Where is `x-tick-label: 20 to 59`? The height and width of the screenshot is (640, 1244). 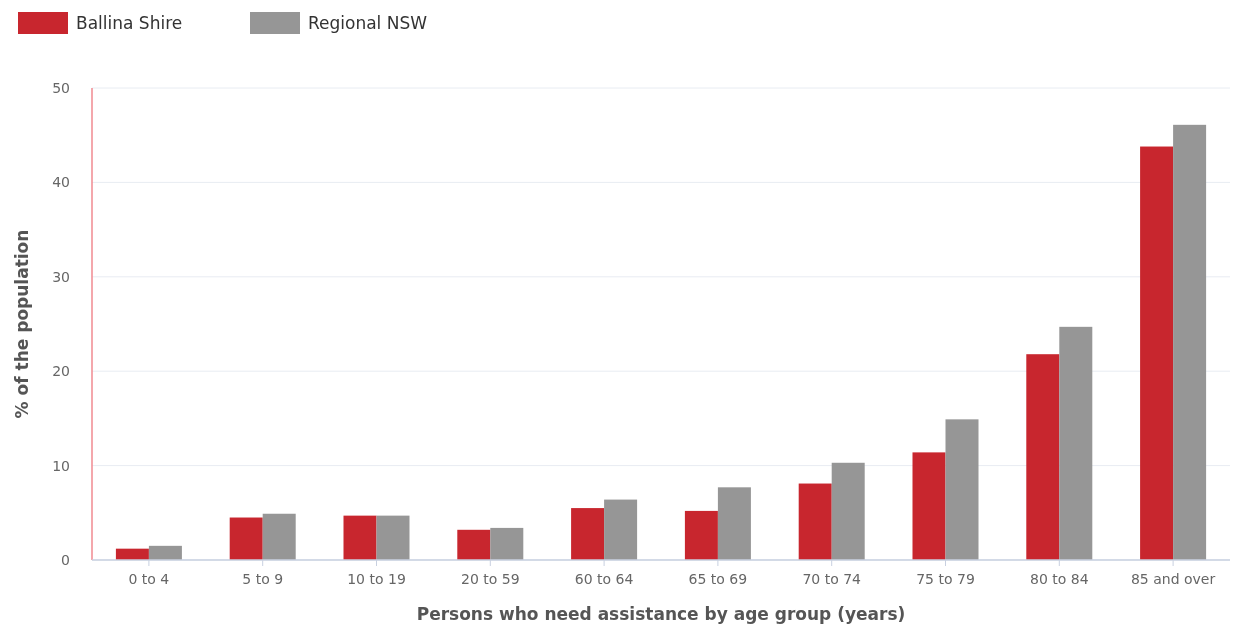 x-tick-label: 20 to 59 is located at coordinates (490, 579).